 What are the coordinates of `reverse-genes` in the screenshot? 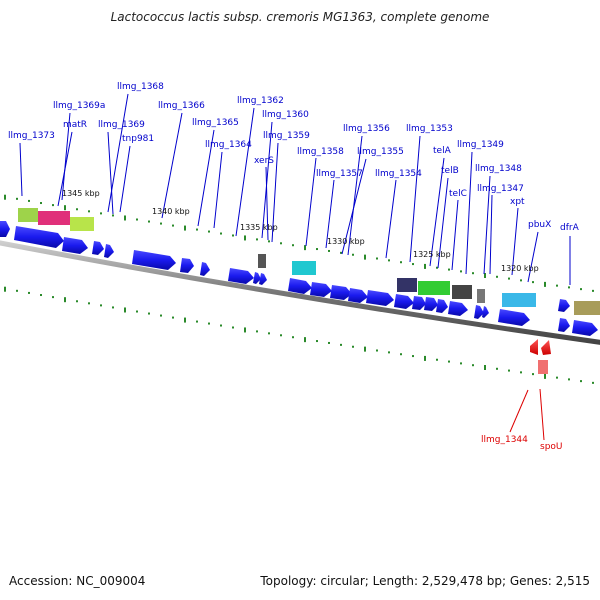 It's located at (540, 356).